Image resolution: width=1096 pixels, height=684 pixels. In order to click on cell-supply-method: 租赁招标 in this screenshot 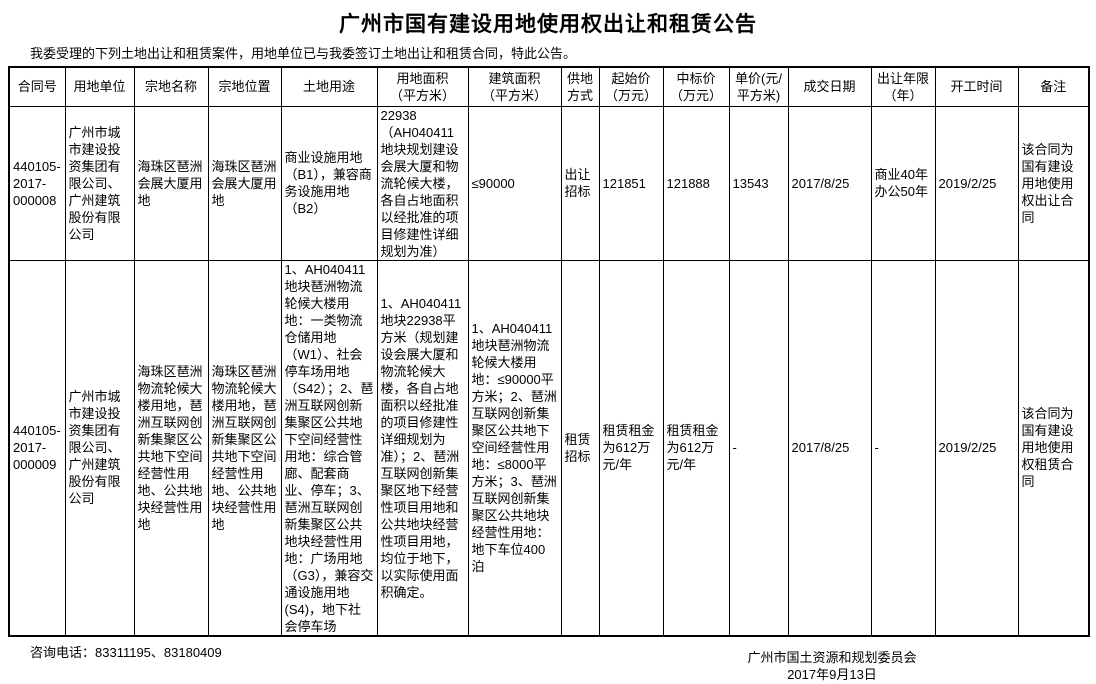, I will do `click(580, 448)`.